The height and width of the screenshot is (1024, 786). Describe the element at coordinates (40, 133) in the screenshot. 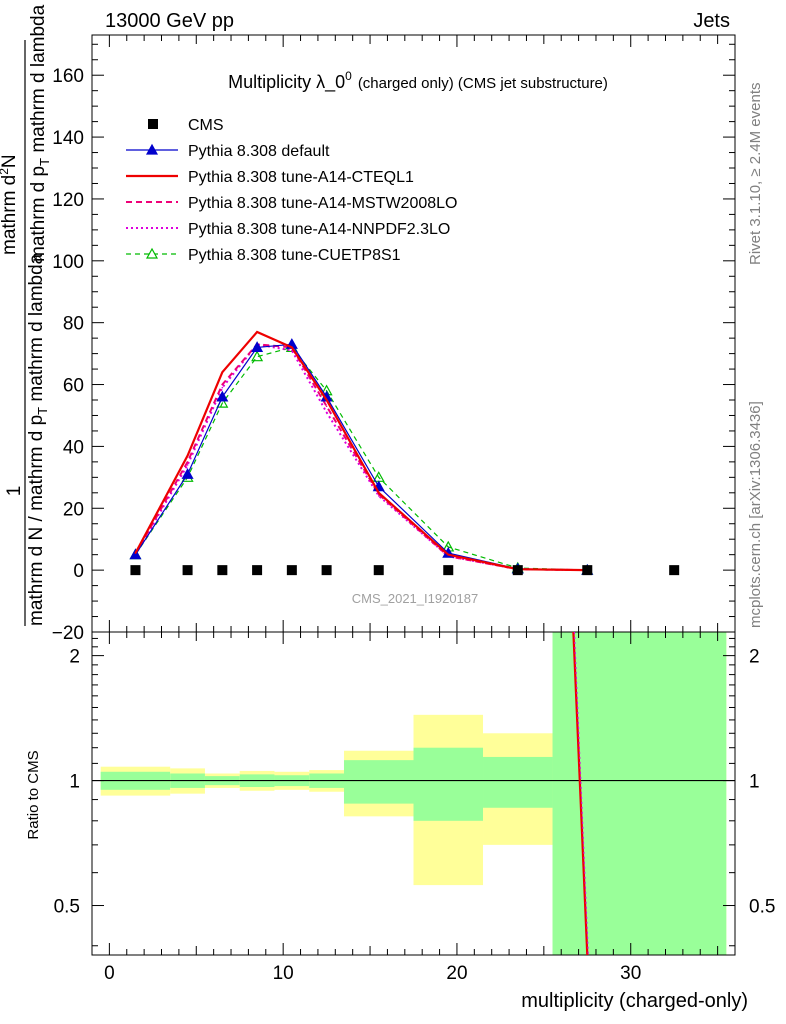

I see `y-label-numerator-denominator: mathrm d pT mathrm d lambda` at that location.